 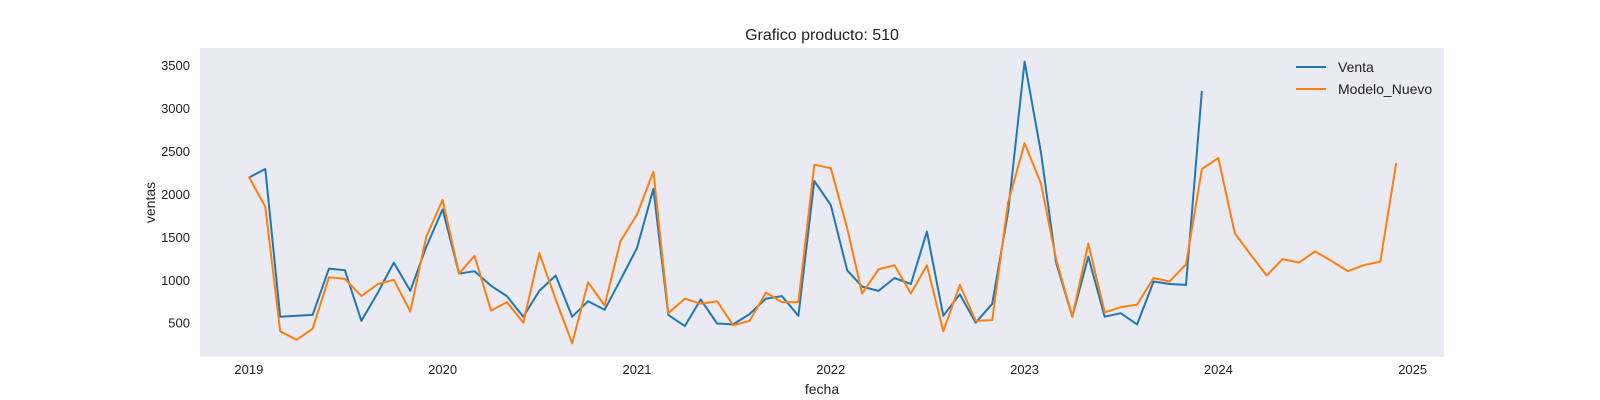 What do you see at coordinates (1218, 369) in the screenshot?
I see `x-tick-label: 2024` at bounding box center [1218, 369].